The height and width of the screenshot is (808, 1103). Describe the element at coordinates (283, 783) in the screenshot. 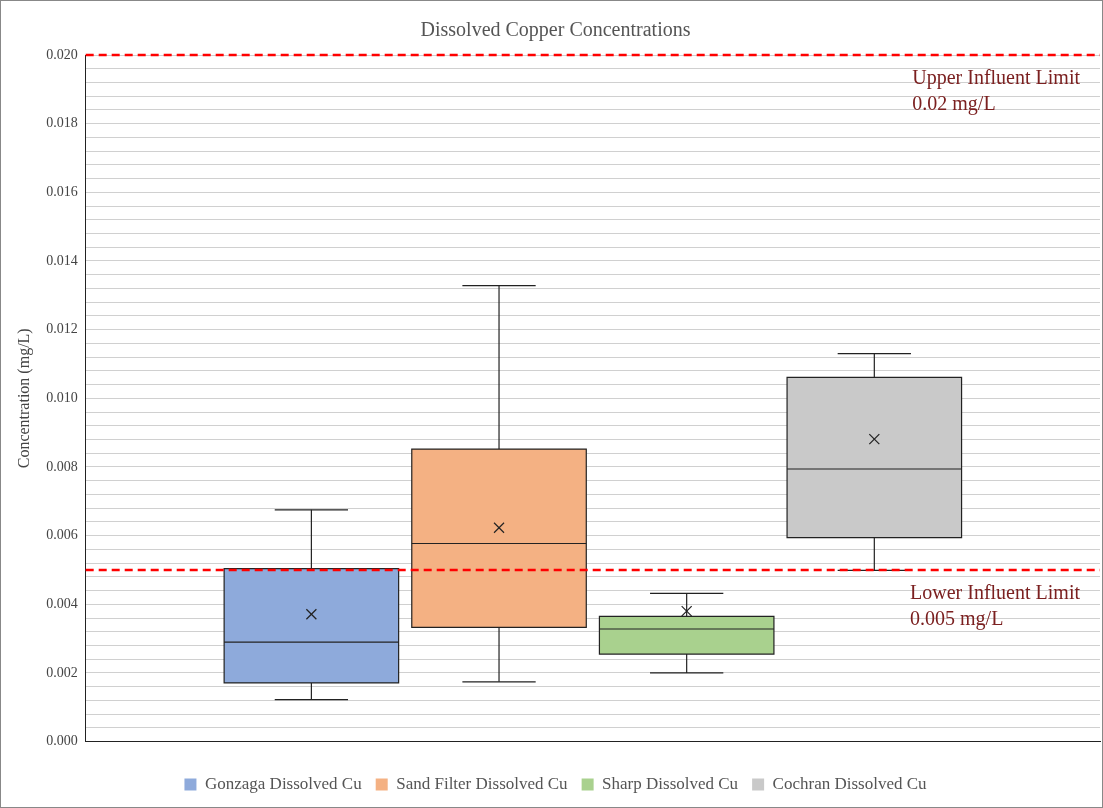

I see `legend-label: Gonzaga Dissolved Cu` at that location.